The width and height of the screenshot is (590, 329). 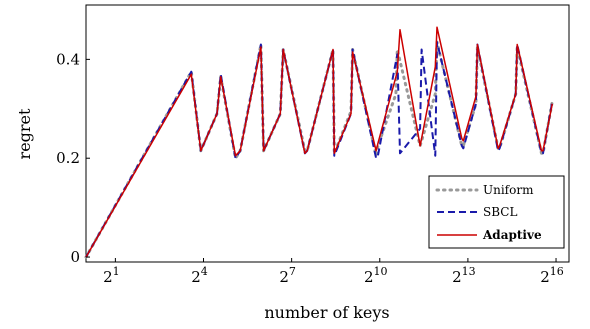 What do you see at coordinates (75, 257) in the screenshot?
I see `y-tick-label: 0` at bounding box center [75, 257].